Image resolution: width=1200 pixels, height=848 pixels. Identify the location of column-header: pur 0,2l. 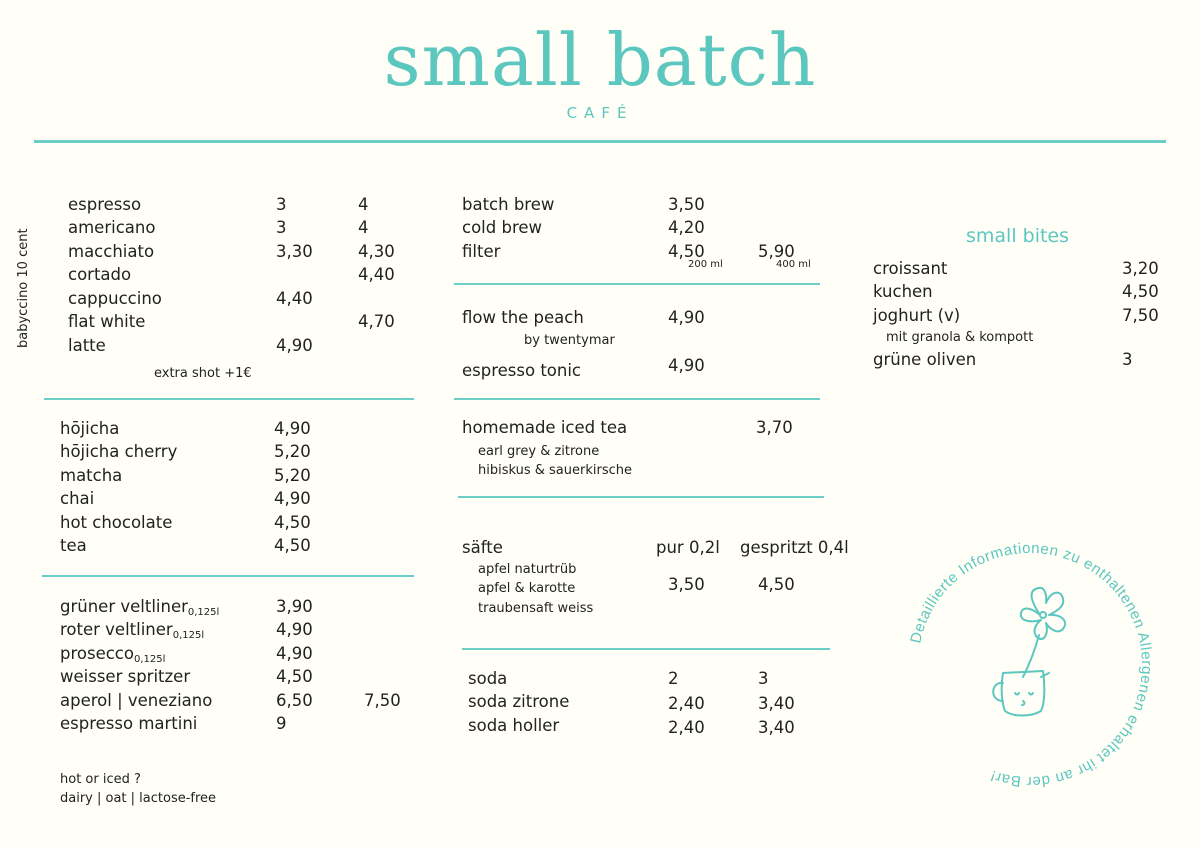
(688, 547).